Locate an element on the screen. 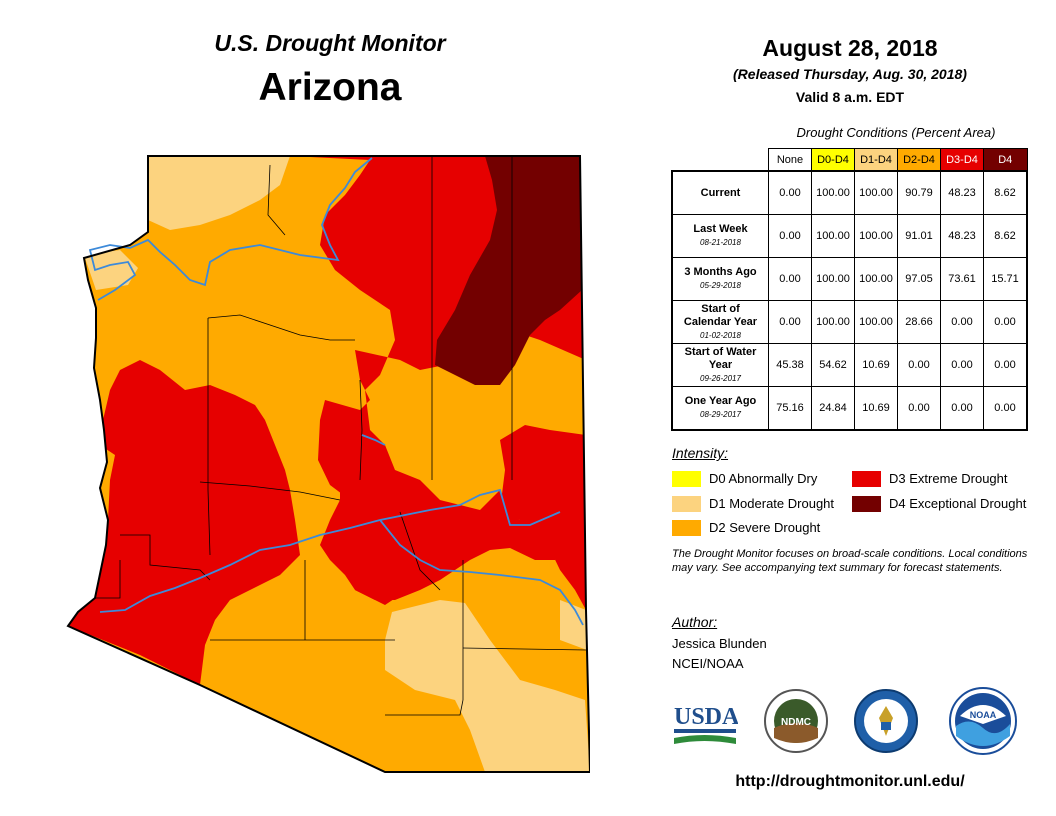  legend-item-d0: D0 Abnormally Dry is located at coordinates (744, 479).